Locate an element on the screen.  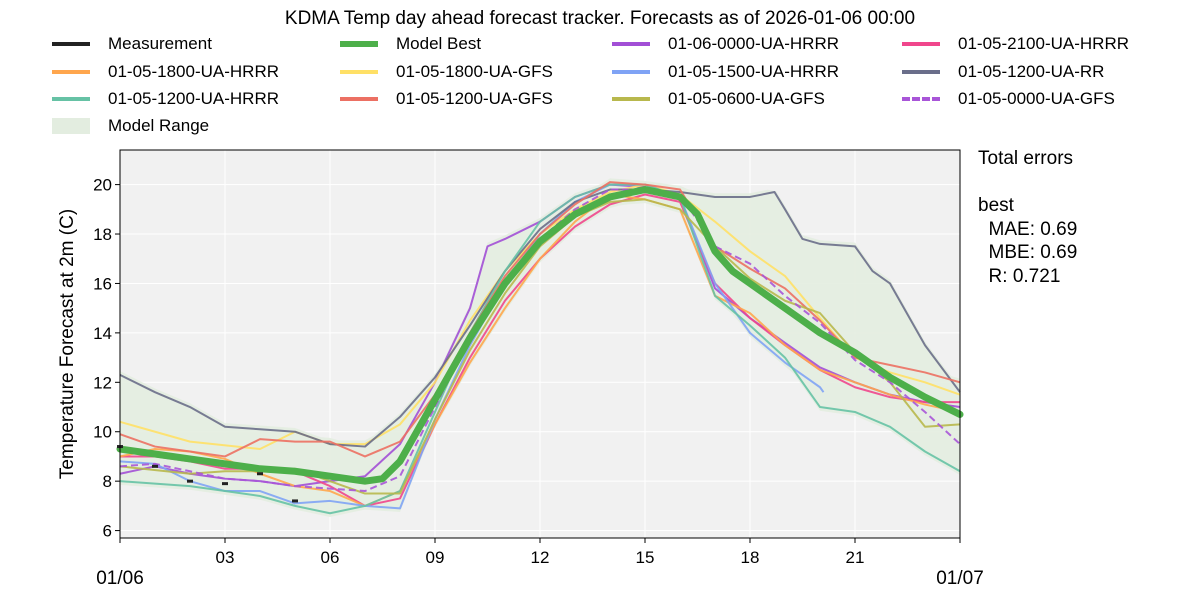
legend-item: Measurement is located at coordinates (132, 44).